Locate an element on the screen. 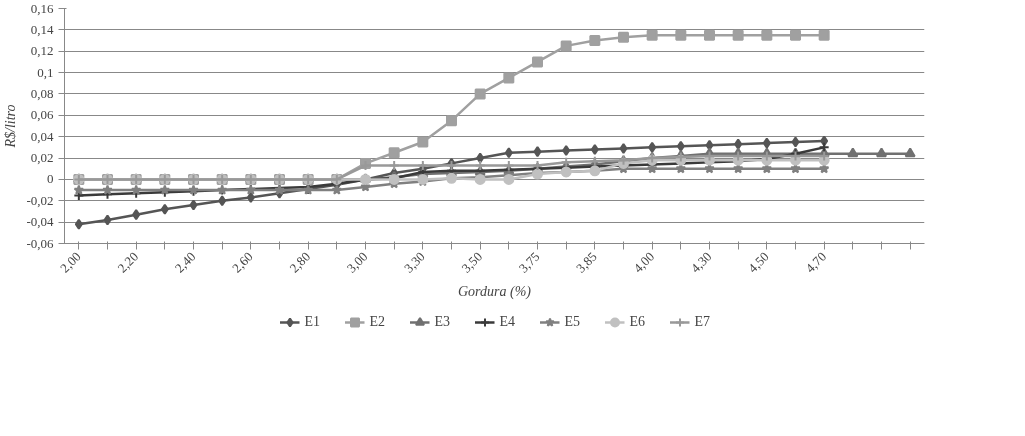 This screenshot has height=436, width=1025. y-tick-label: 0 is located at coordinates (50, 179).